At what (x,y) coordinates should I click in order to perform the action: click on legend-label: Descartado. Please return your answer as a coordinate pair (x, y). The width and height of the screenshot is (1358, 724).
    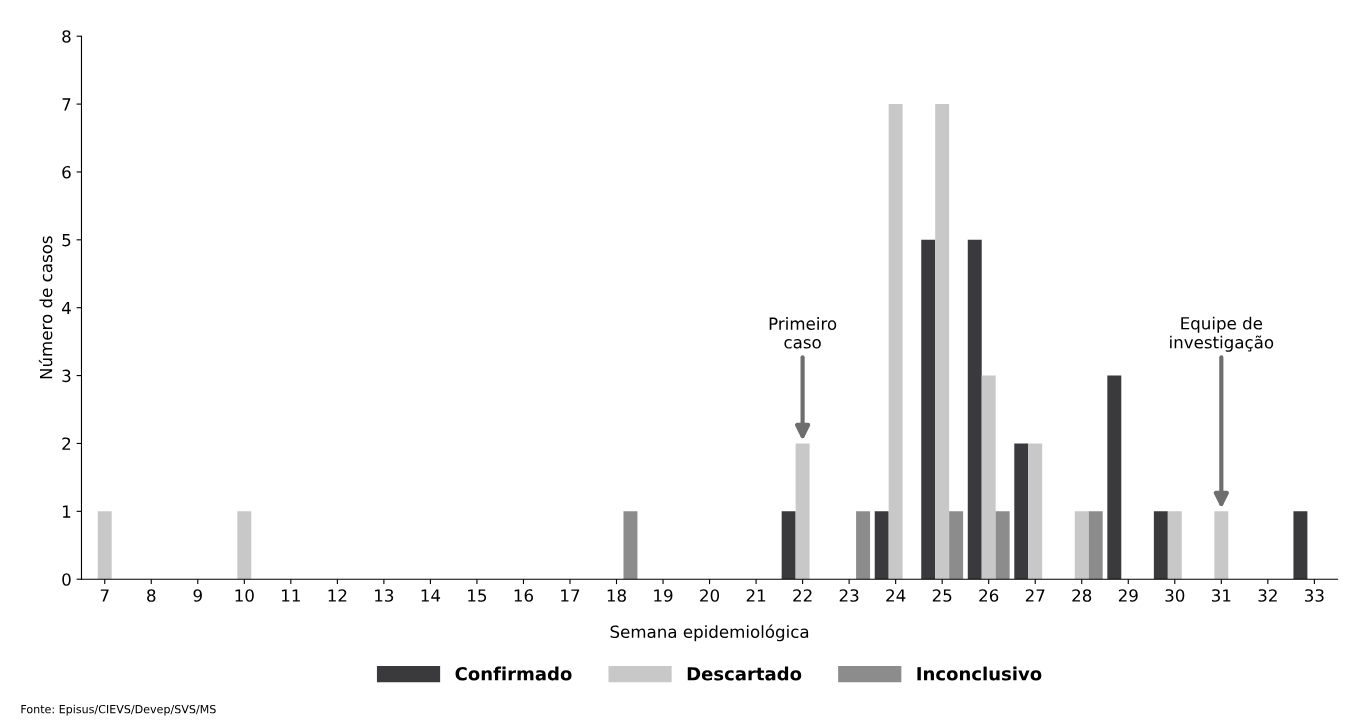
    Looking at the image, I should click on (744, 673).